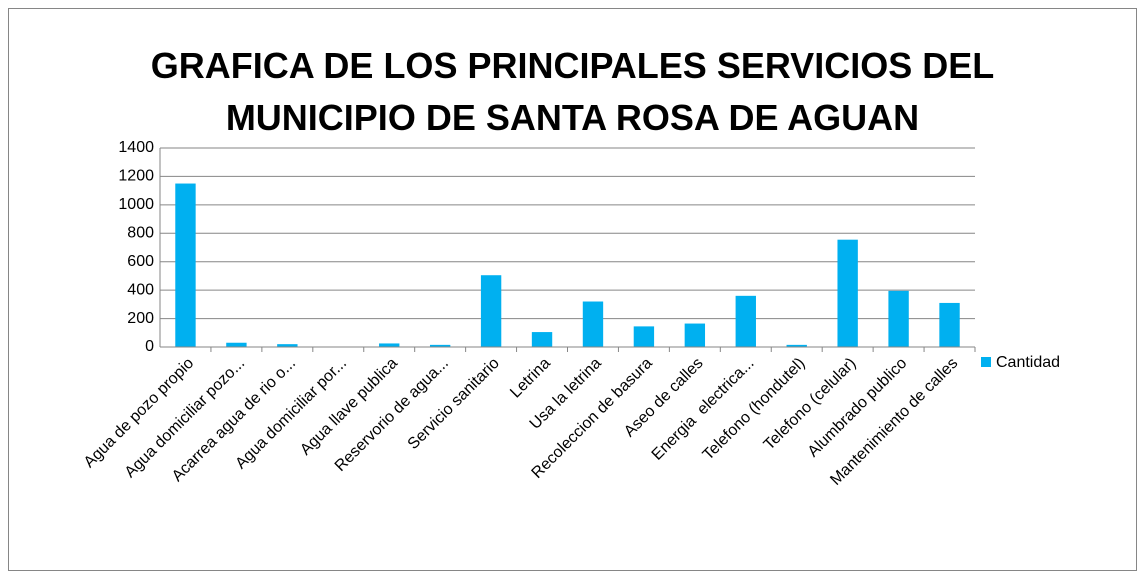  What do you see at coordinates (136, 204) in the screenshot?
I see `y-tick-label: 1000` at bounding box center [136, 204].